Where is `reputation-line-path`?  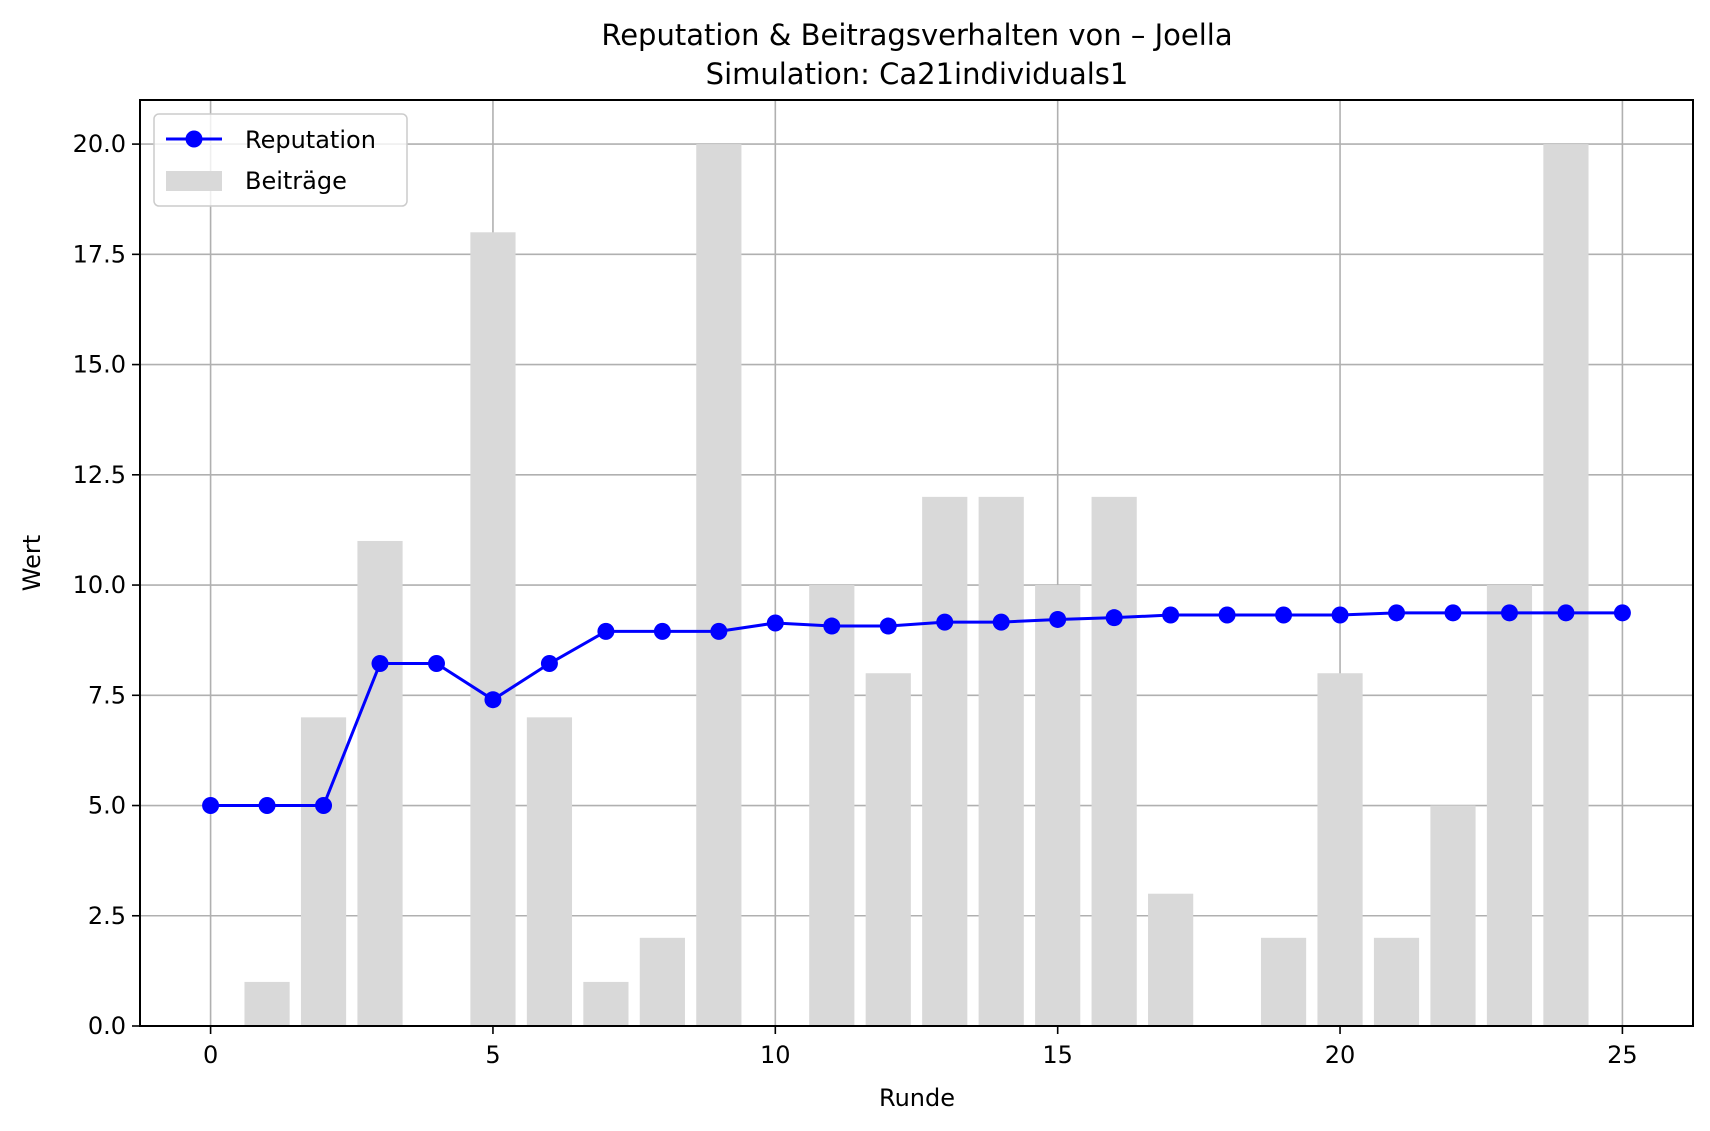 reputation-line-path is located at coordinates (916, 709).